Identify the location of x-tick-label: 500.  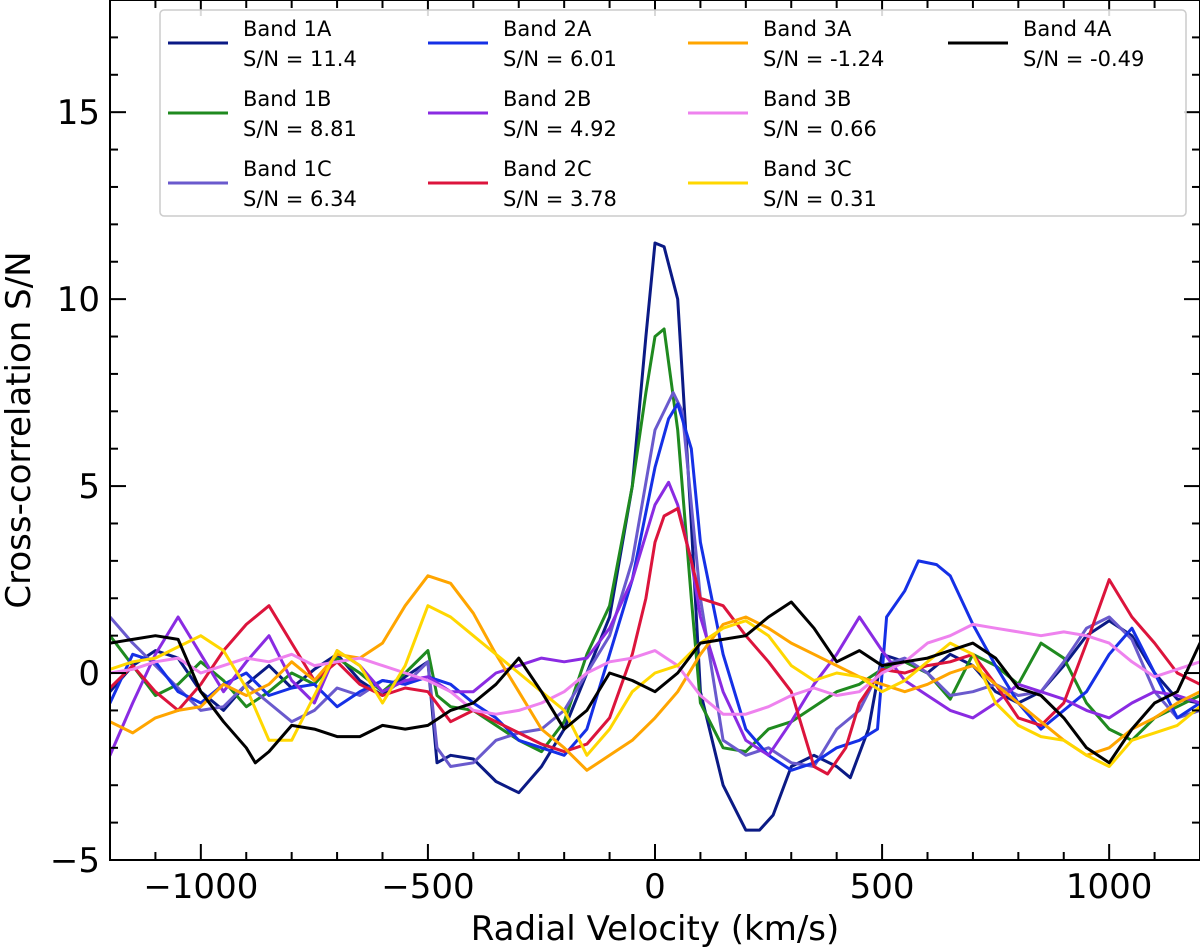
(882, 887).